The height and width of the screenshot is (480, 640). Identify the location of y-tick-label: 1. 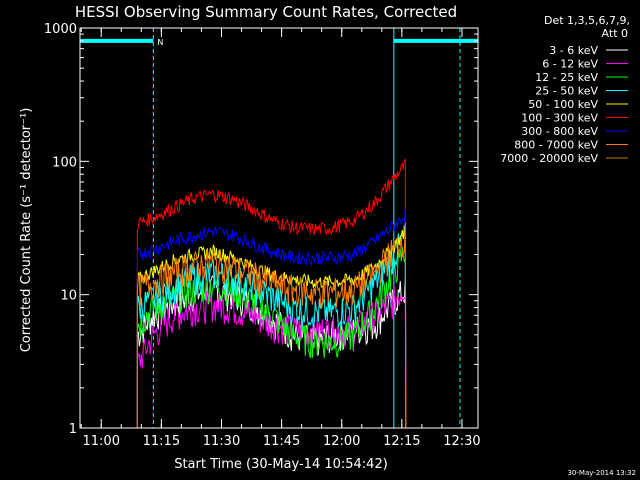
(73, 429).